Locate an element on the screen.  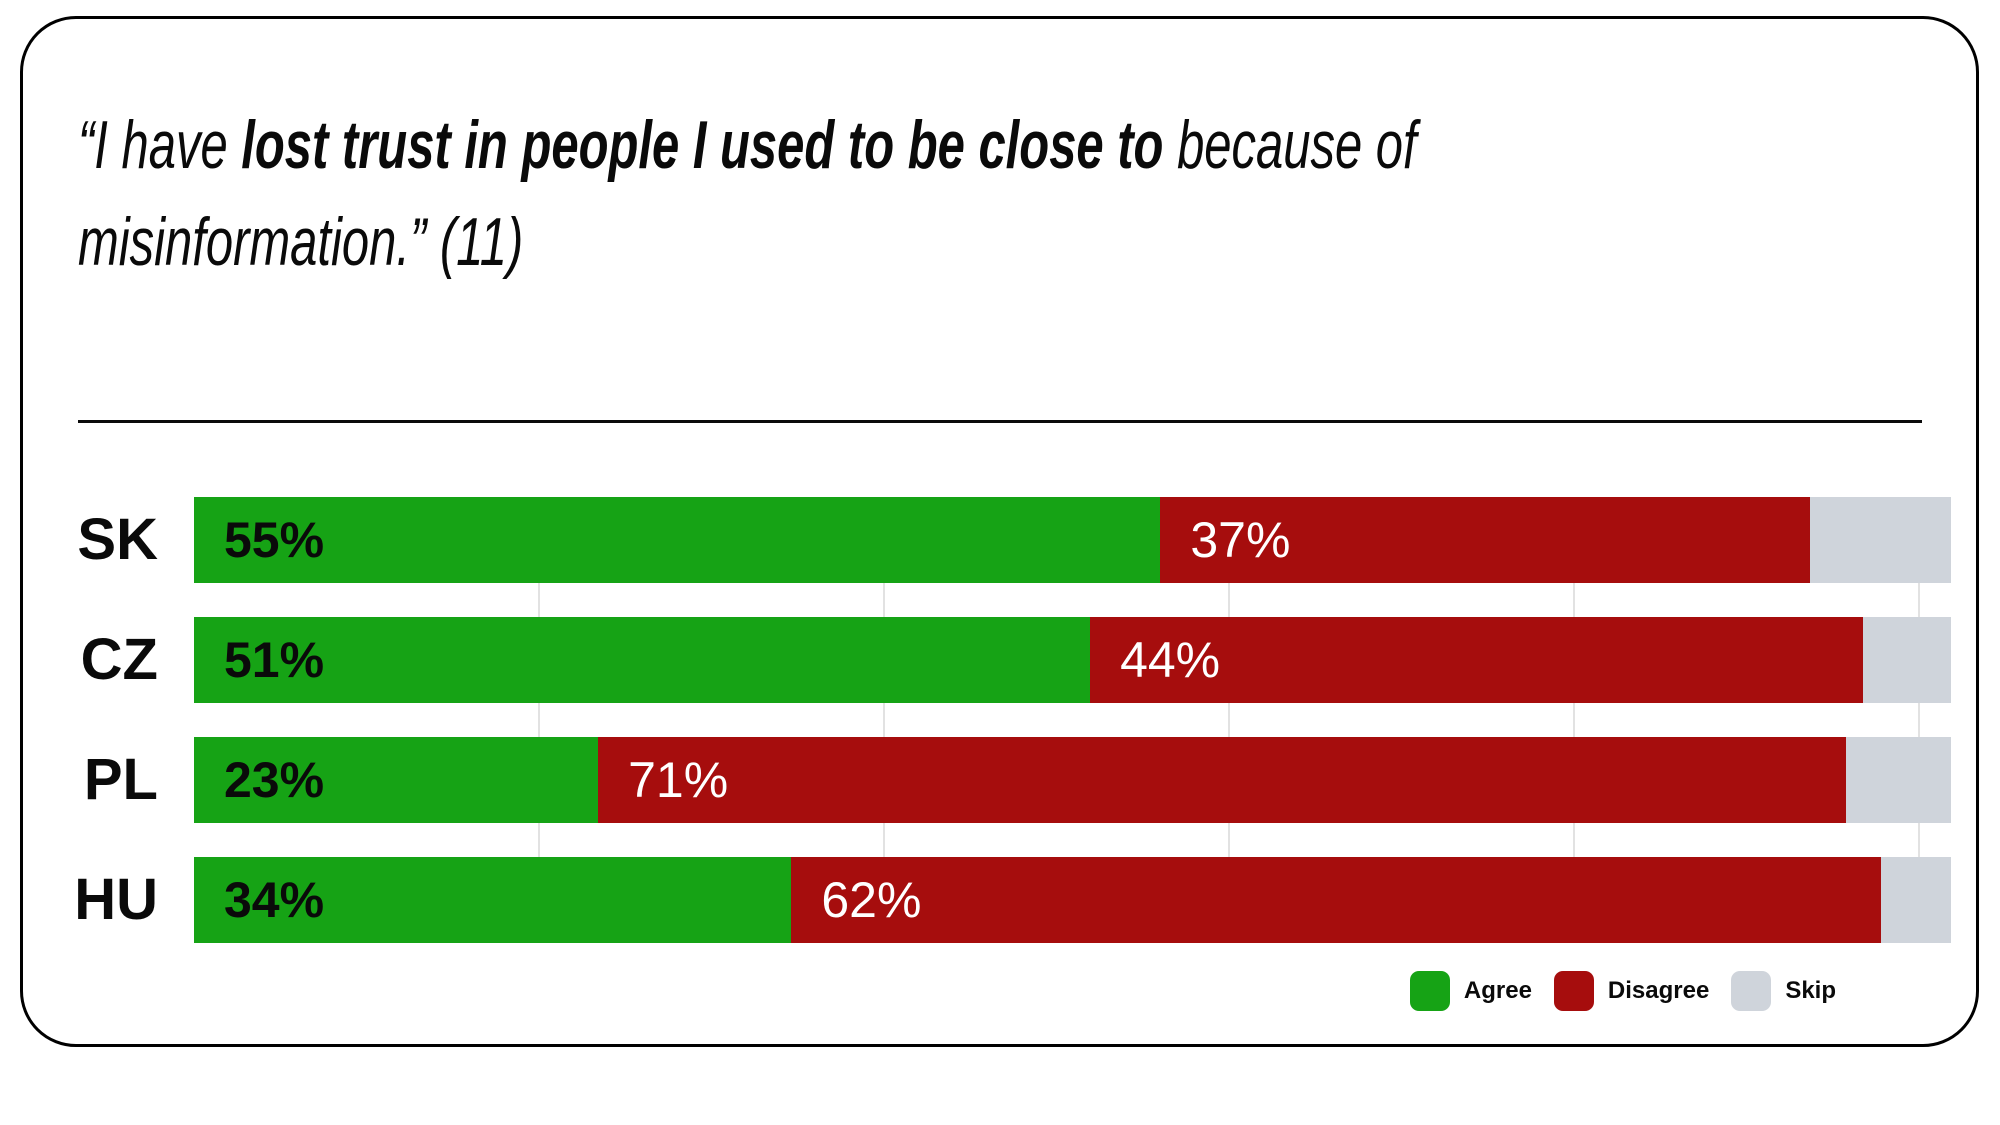
bar-track: 34% 62% is located at coordinates (1072, 900).